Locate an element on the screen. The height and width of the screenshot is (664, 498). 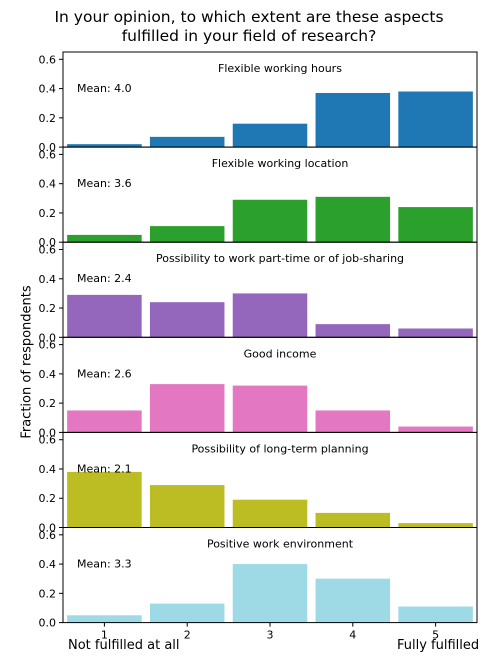
panel-title-6: Positive work environment is located at coordinates (280, 544).